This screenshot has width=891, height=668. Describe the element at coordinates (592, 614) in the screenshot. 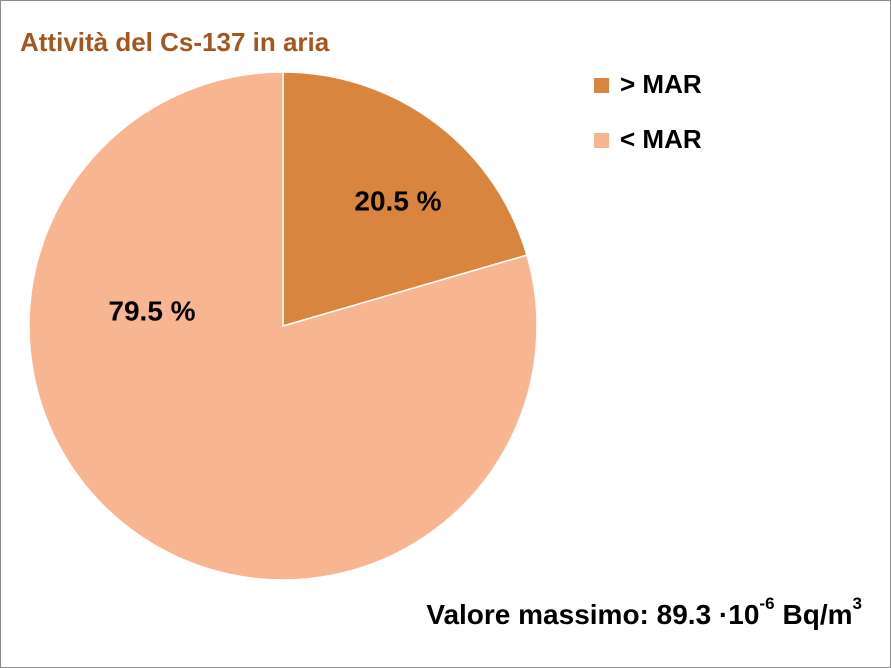

I see `annotation-text: Valore massimo: 89.3 ·10` at that location.